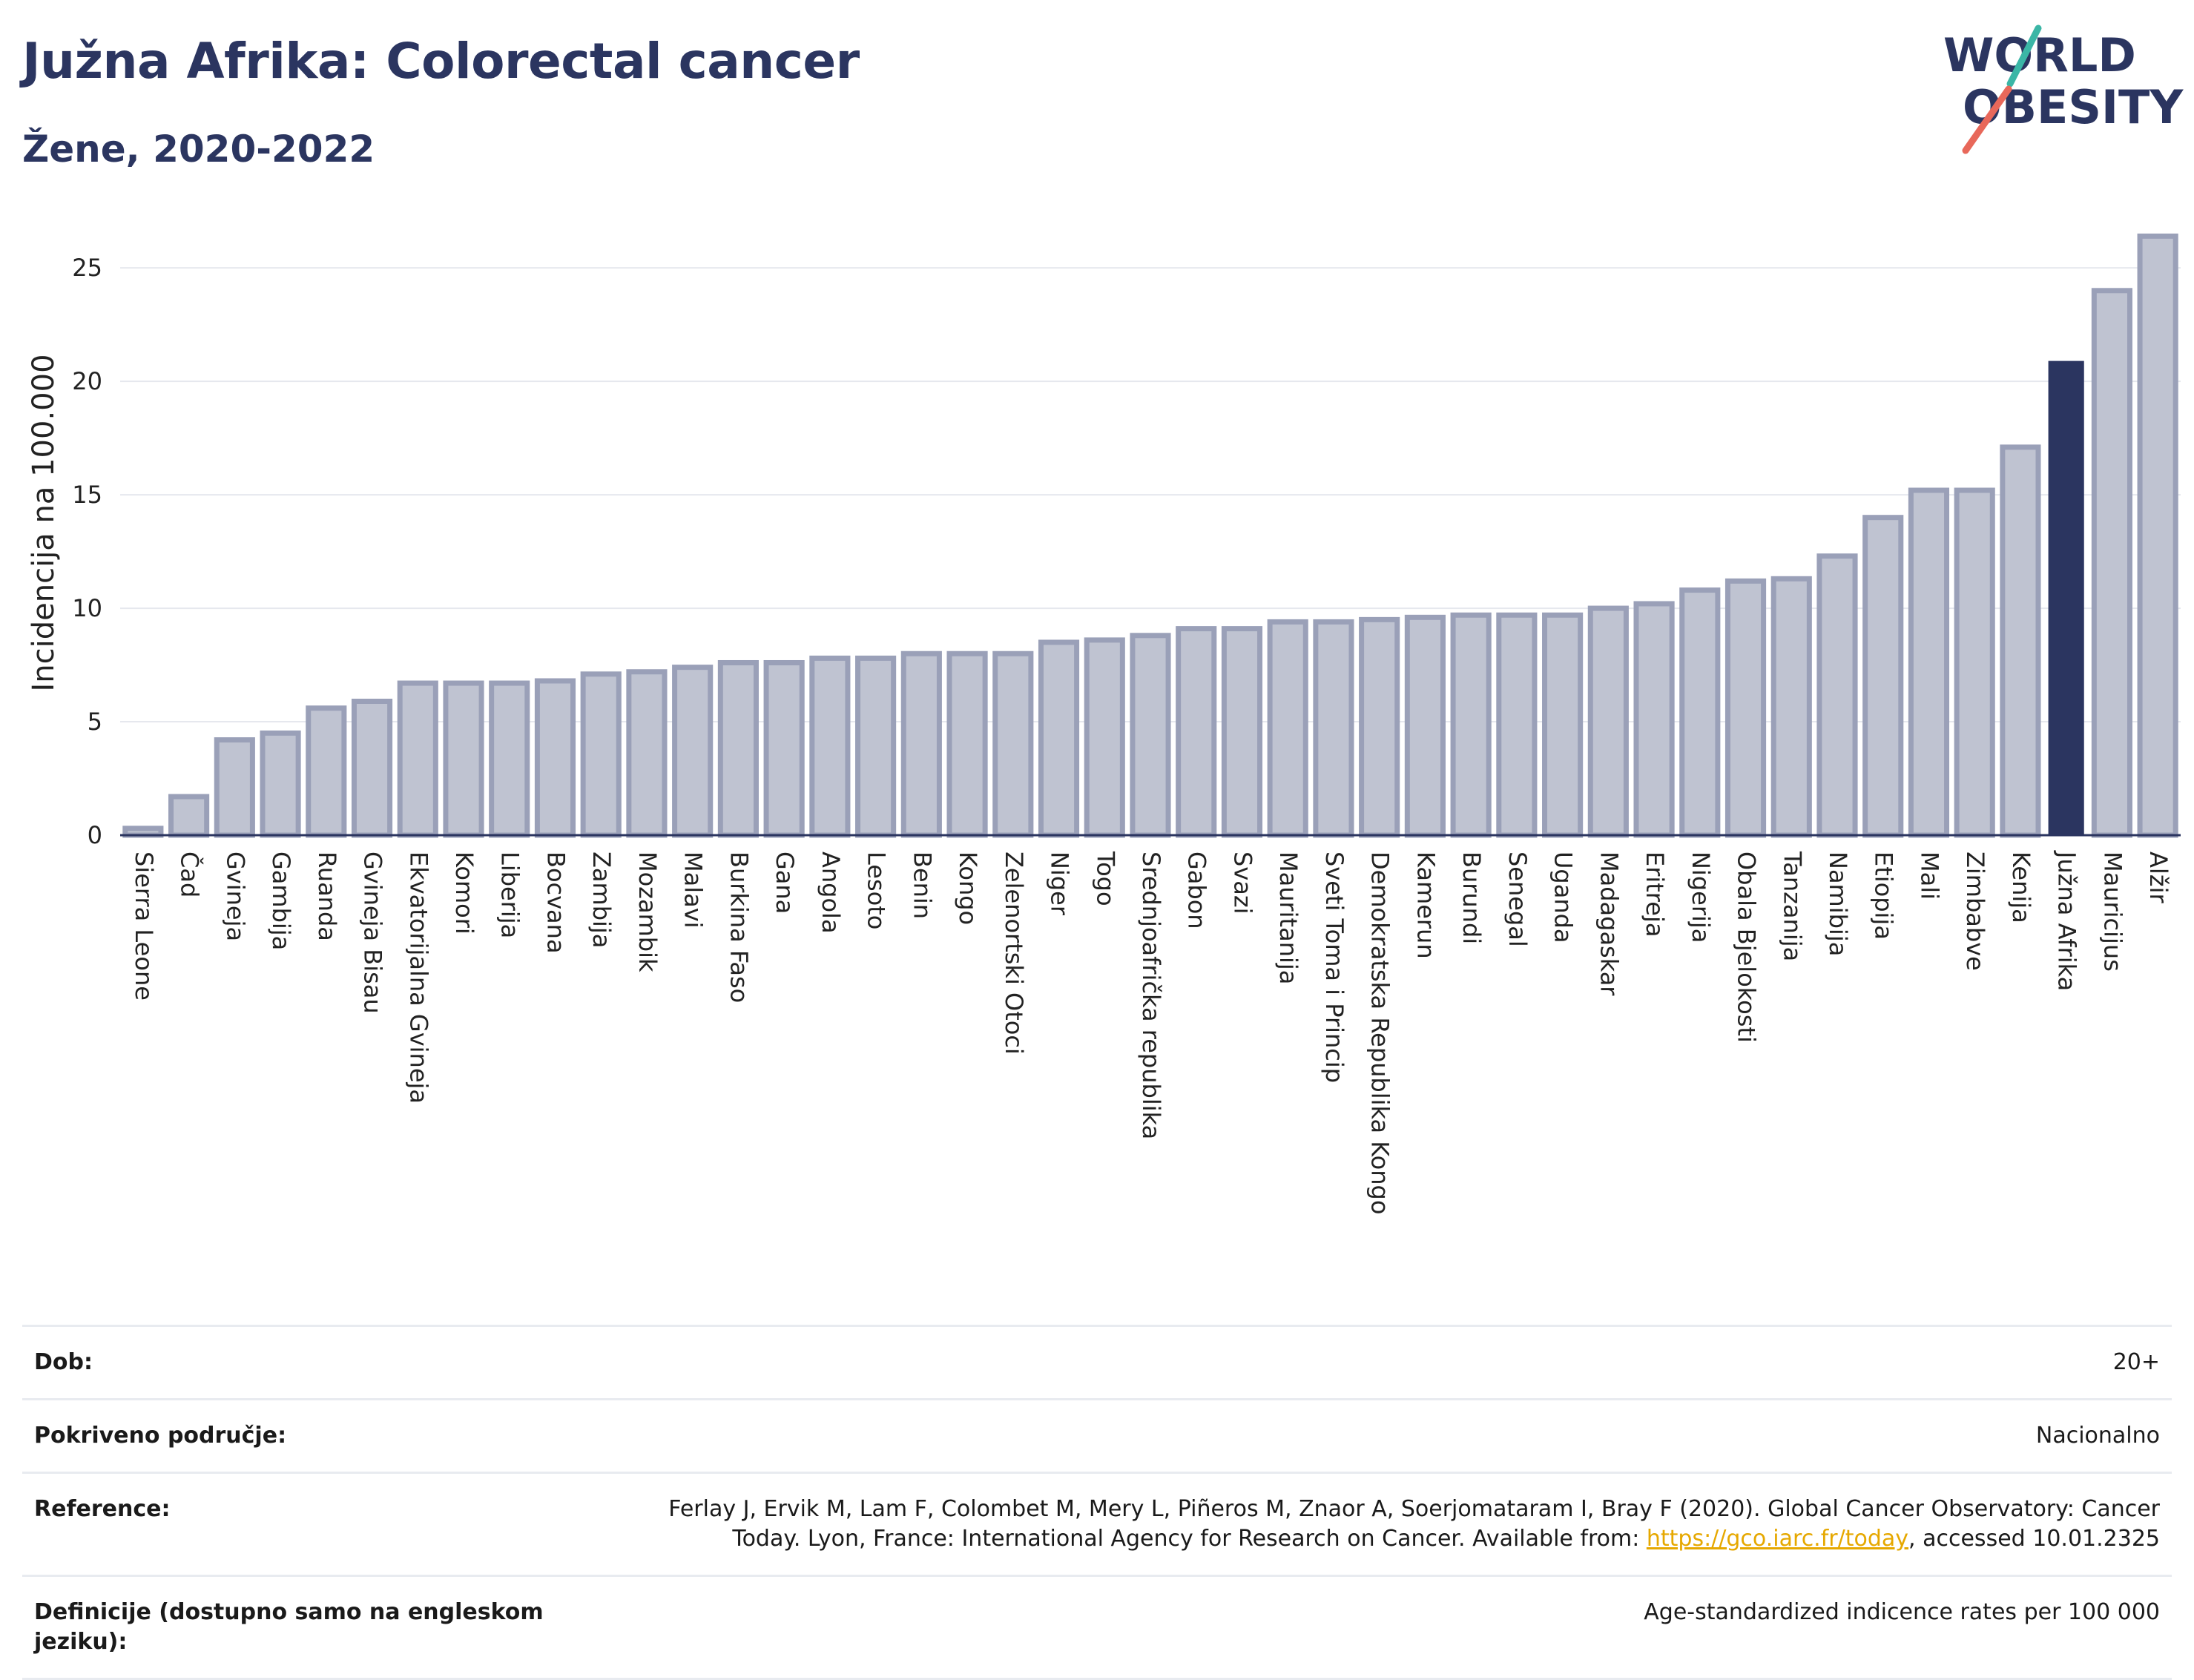 The image size is (2194, 1680). What do you see at coordinates (87, 608) in the screenshot?
I see `y-tick-label: 10` at bounding box center [87, 608].